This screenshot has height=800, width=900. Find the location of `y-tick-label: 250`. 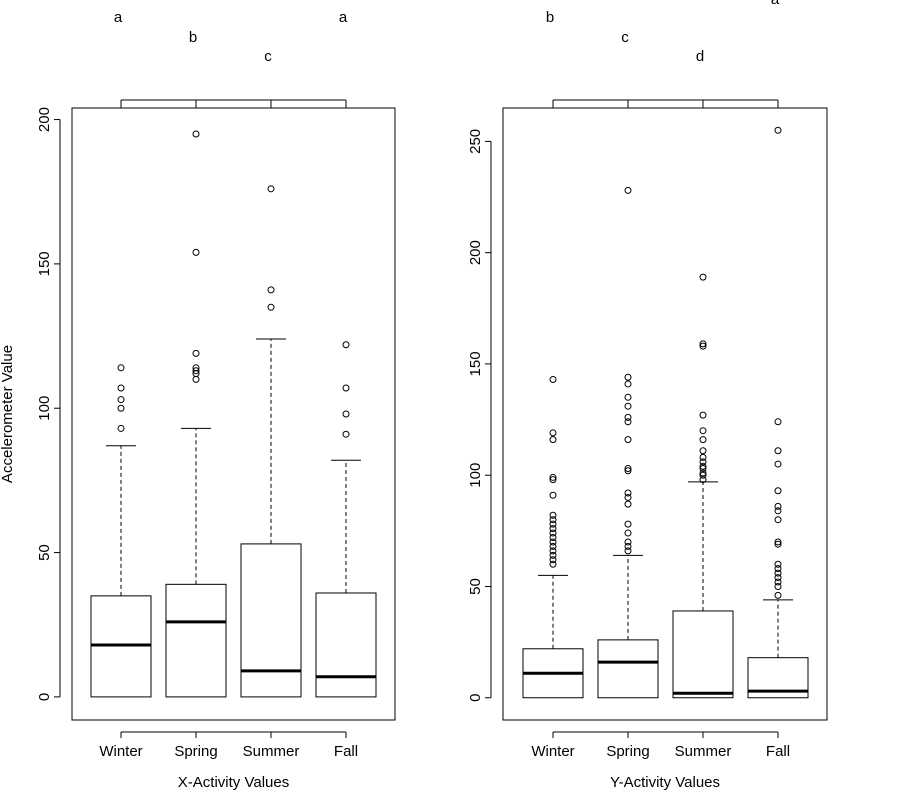

y-tick-label: 250 is located at coordinates (475, 141).